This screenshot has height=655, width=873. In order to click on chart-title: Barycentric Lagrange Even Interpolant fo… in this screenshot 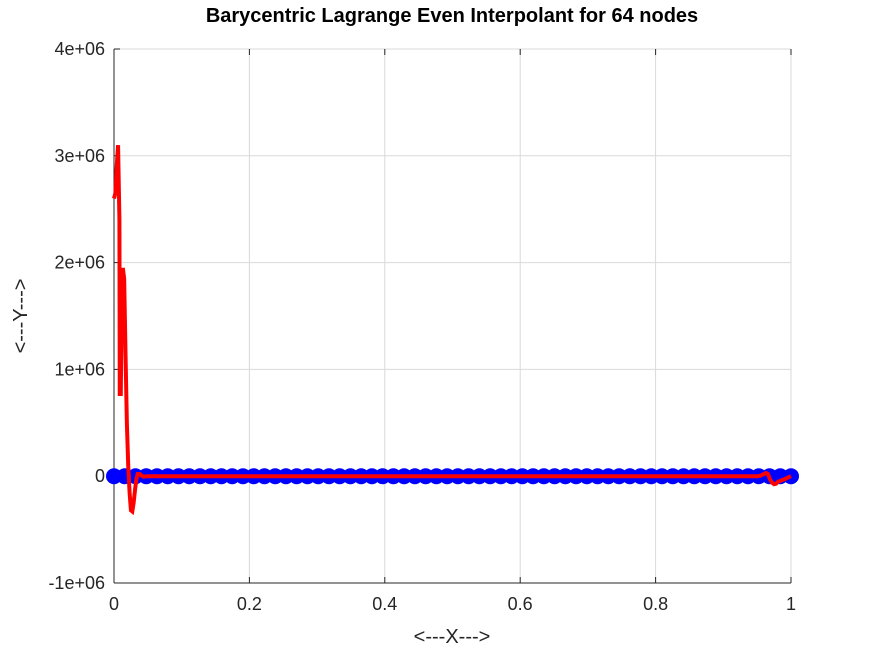, I will do `click(452, 16)`.